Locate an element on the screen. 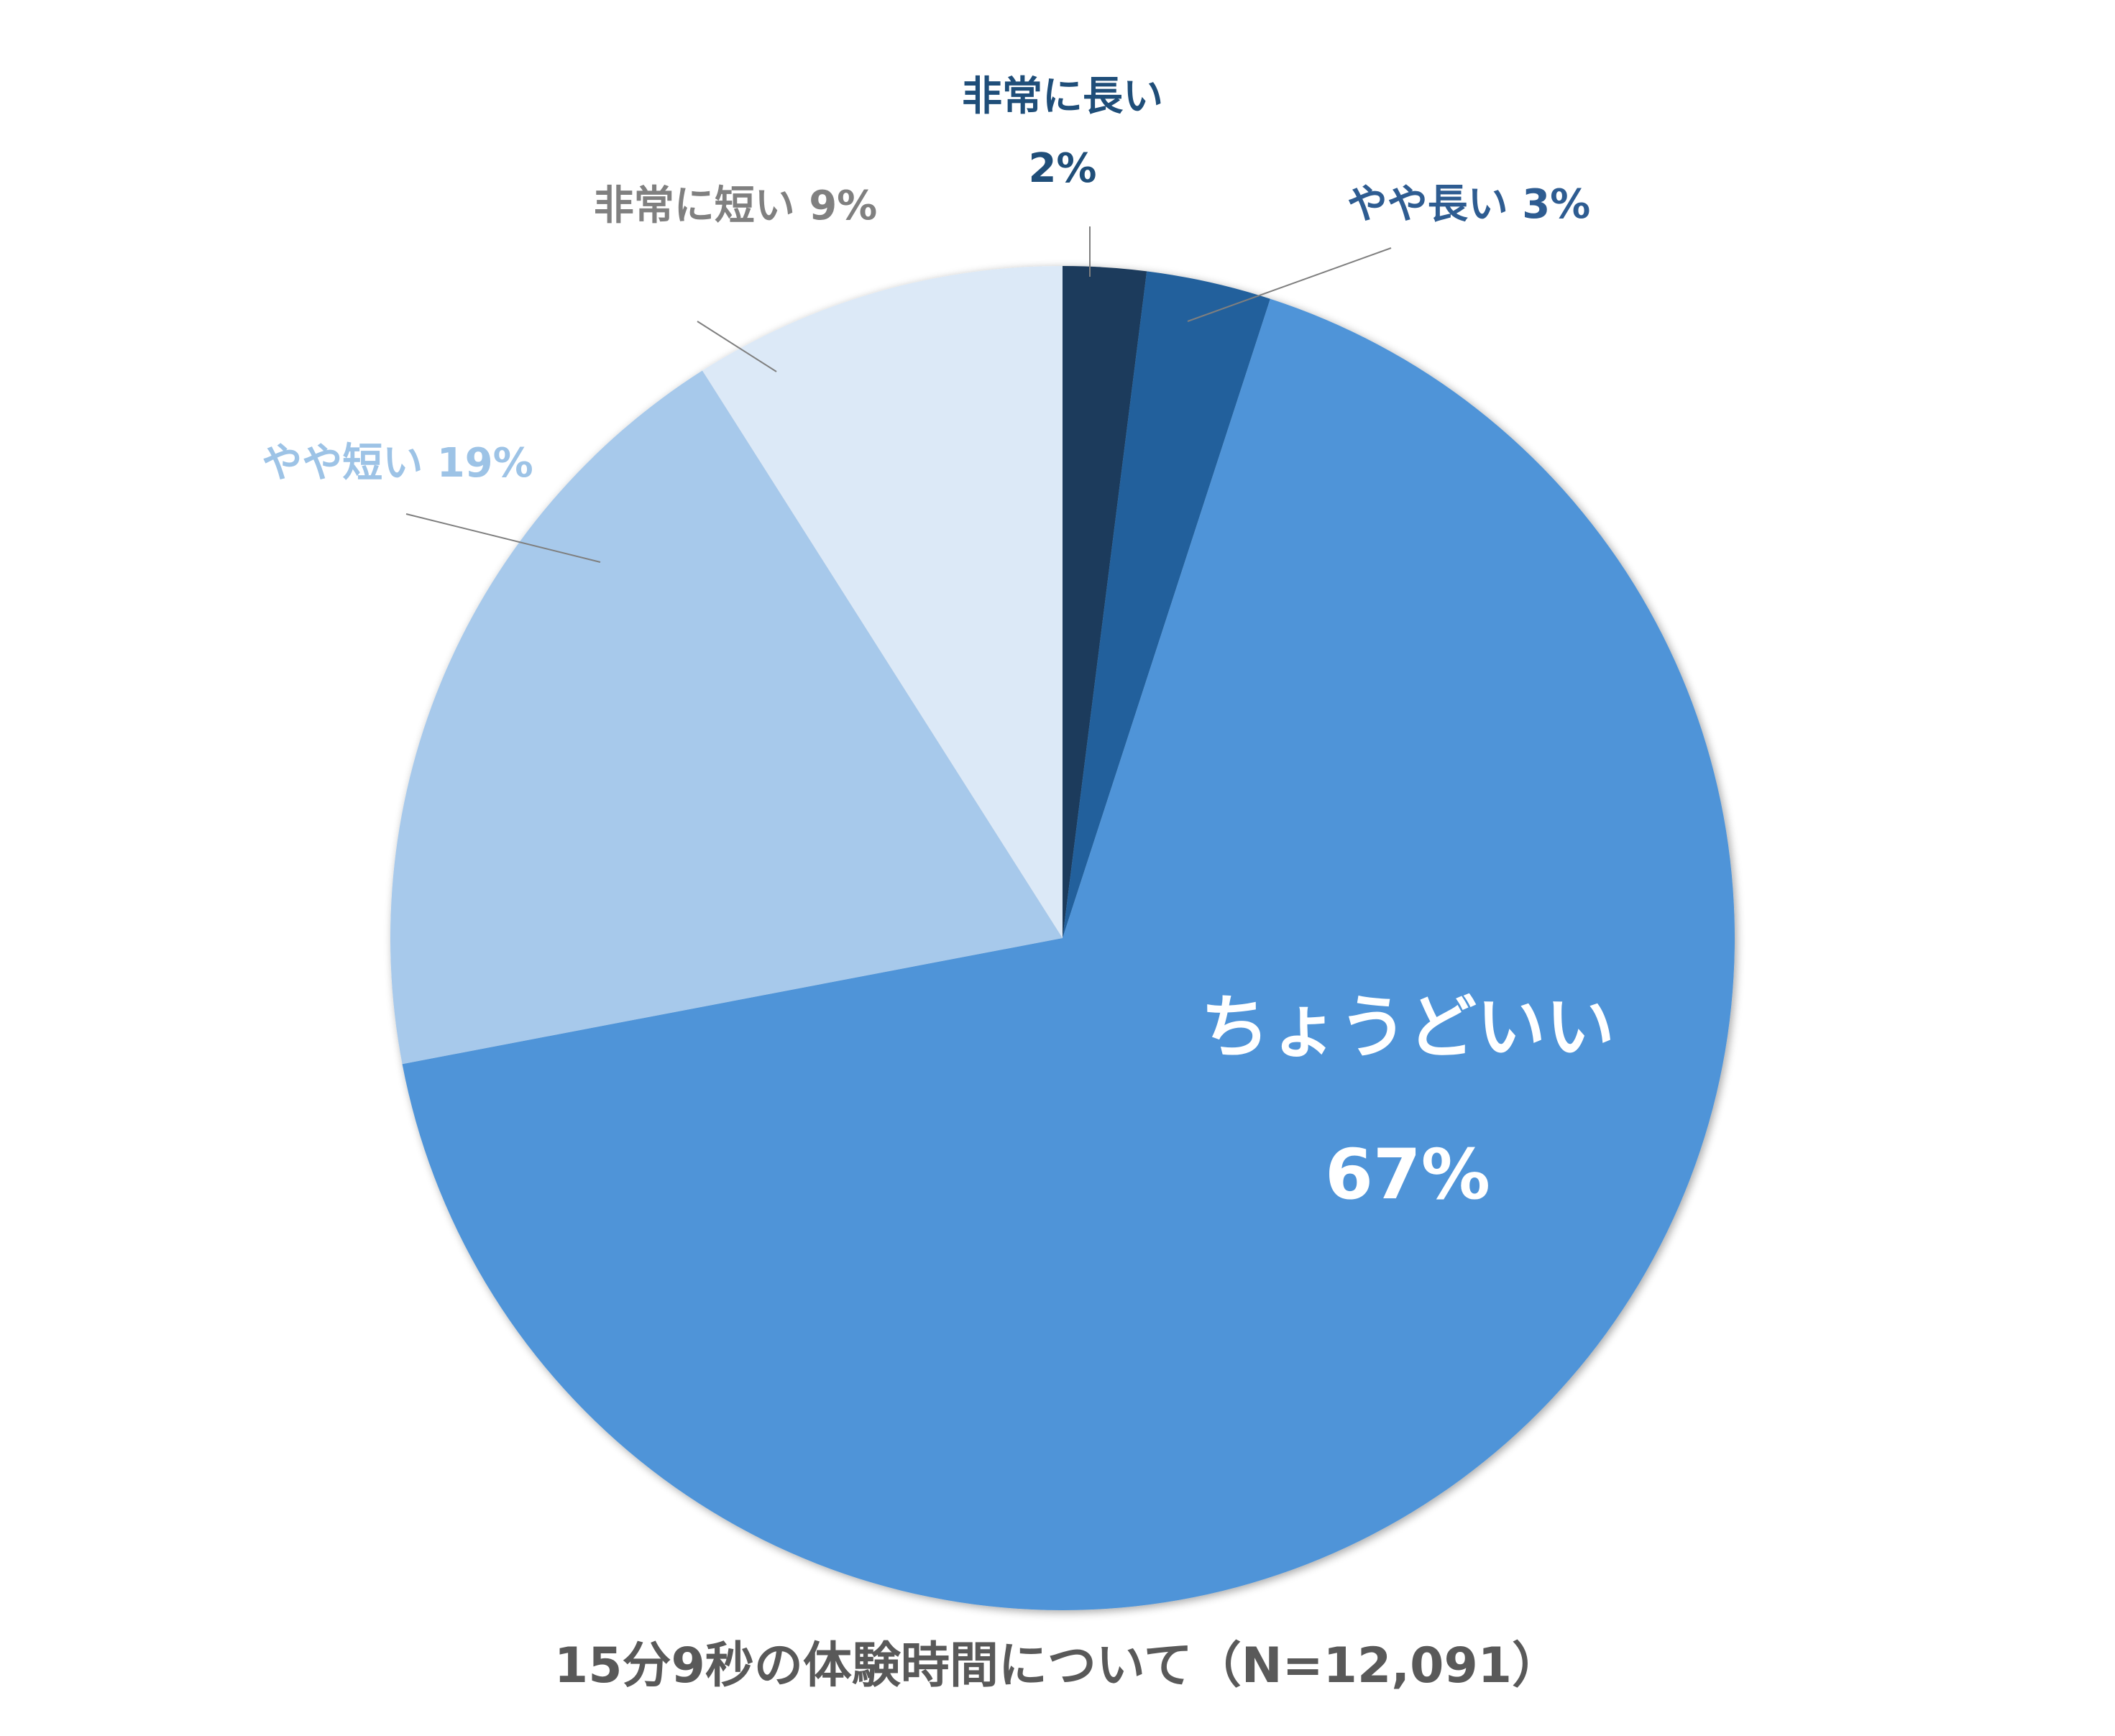 The width and height of the screenshot is (2115, 1736). slice-label-1-name: 非常に長い is located at coordinates (1062, 96).